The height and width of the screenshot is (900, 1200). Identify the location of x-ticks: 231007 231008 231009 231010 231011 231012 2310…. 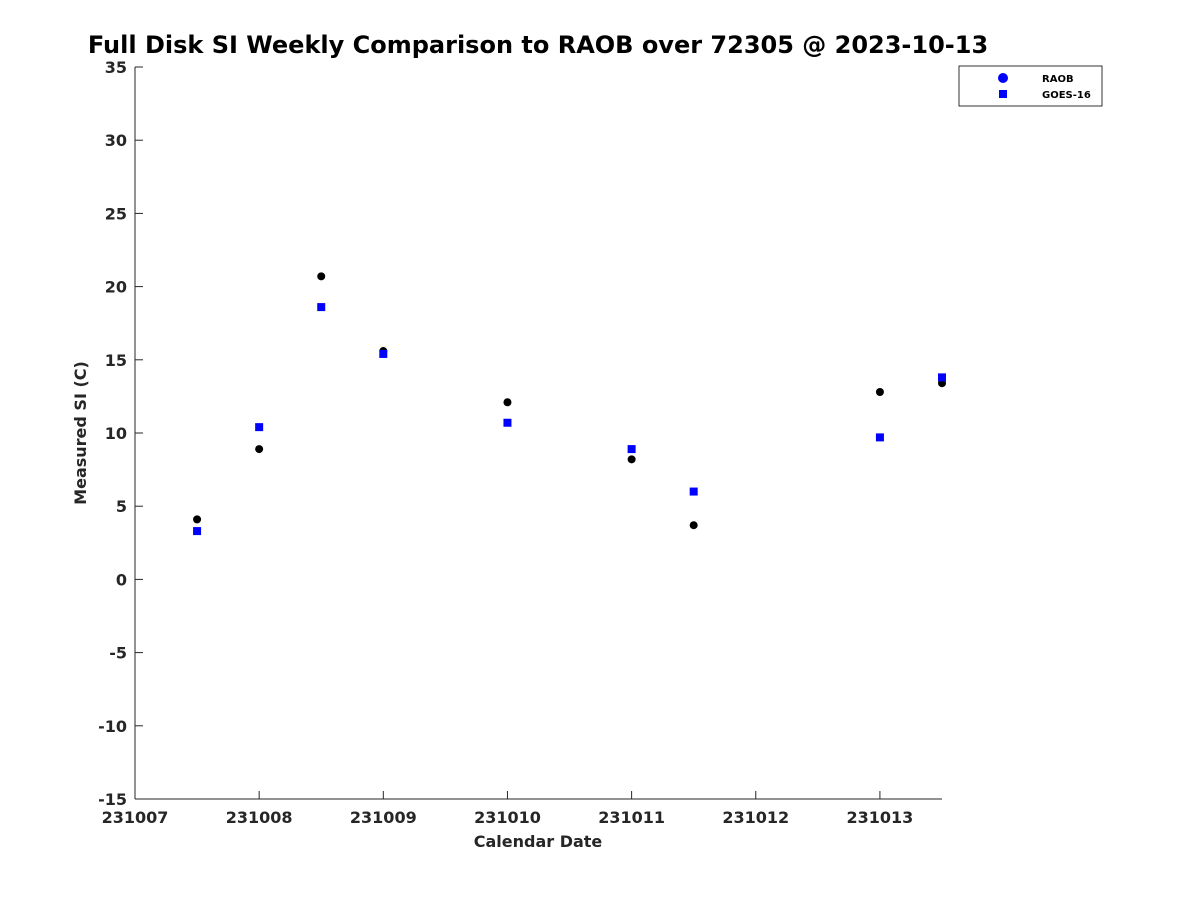
(508, 809).